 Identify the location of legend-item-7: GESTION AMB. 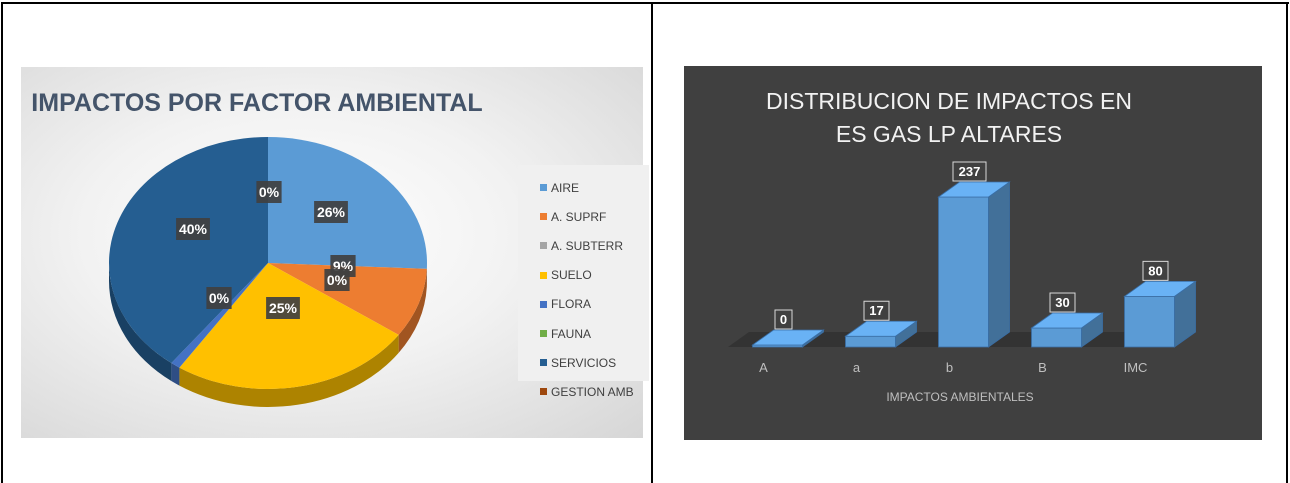
(583, 391).